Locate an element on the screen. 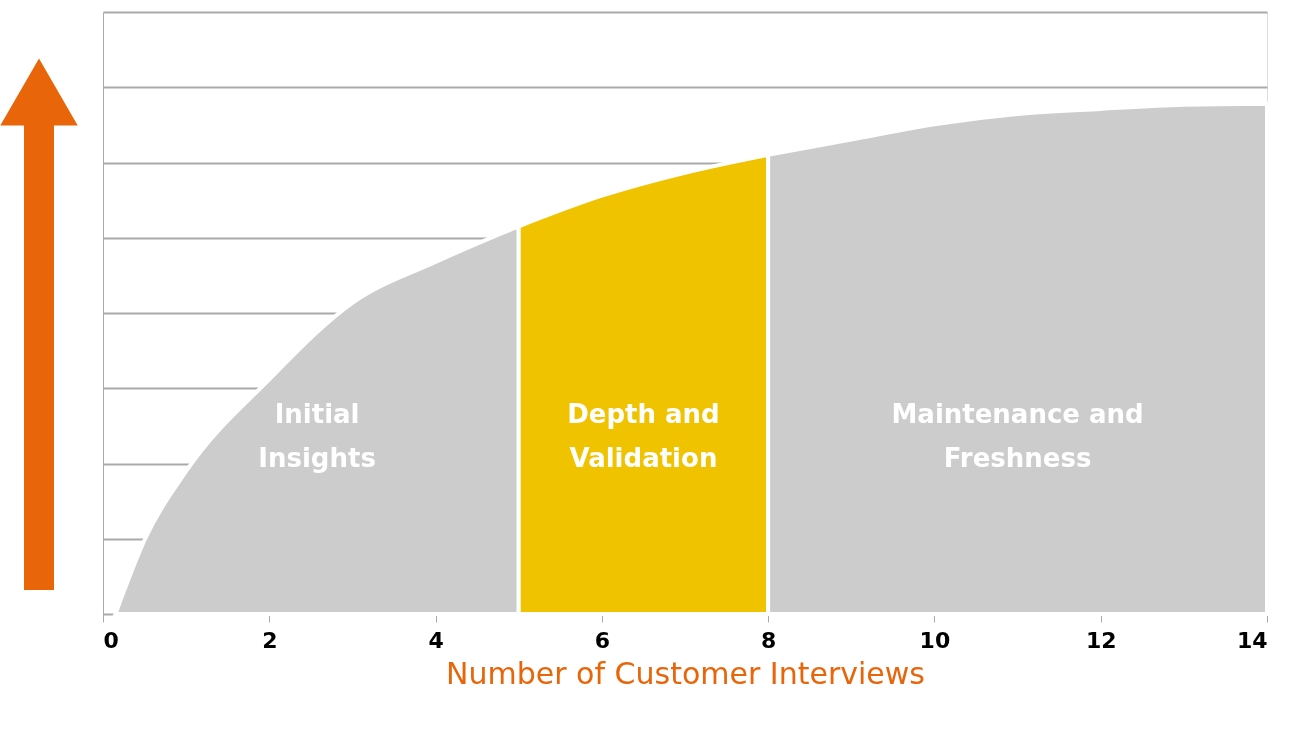 The width and height of the screenshot is (1301, 736). x-tick-label: 8 is located at coordinates (768, 640).